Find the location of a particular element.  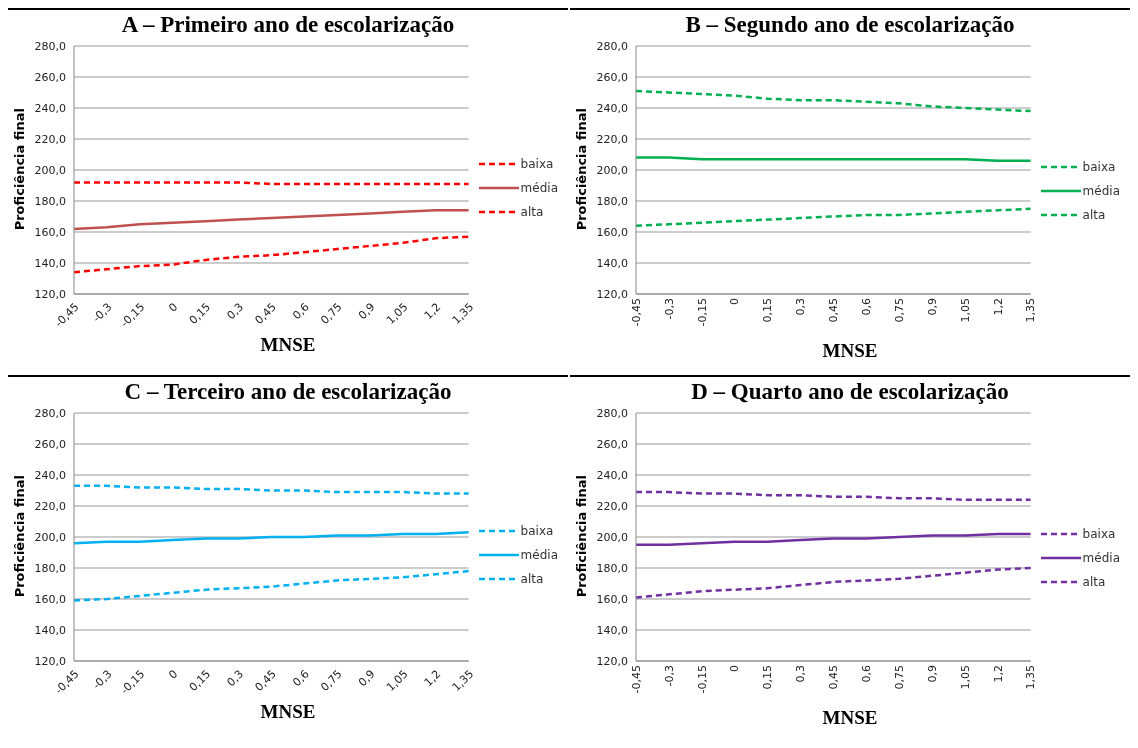

chart-title: D – Quarto ano de escolarização is located at coordinates (850, 392).